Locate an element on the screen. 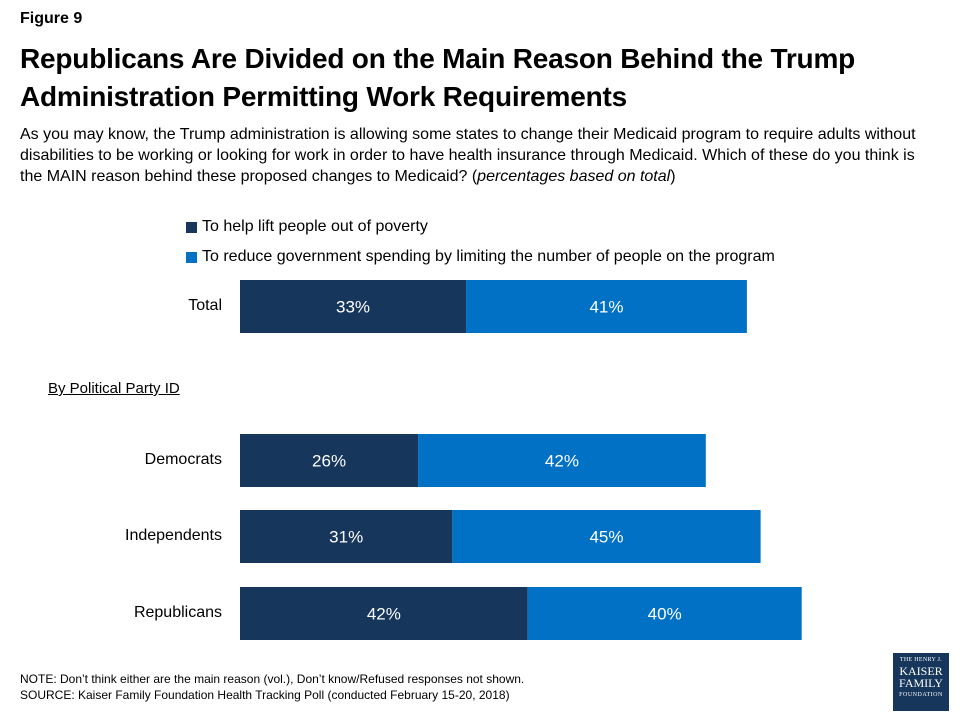  bar-label-total-poverty: 33% is located at coordinates (353, 307).